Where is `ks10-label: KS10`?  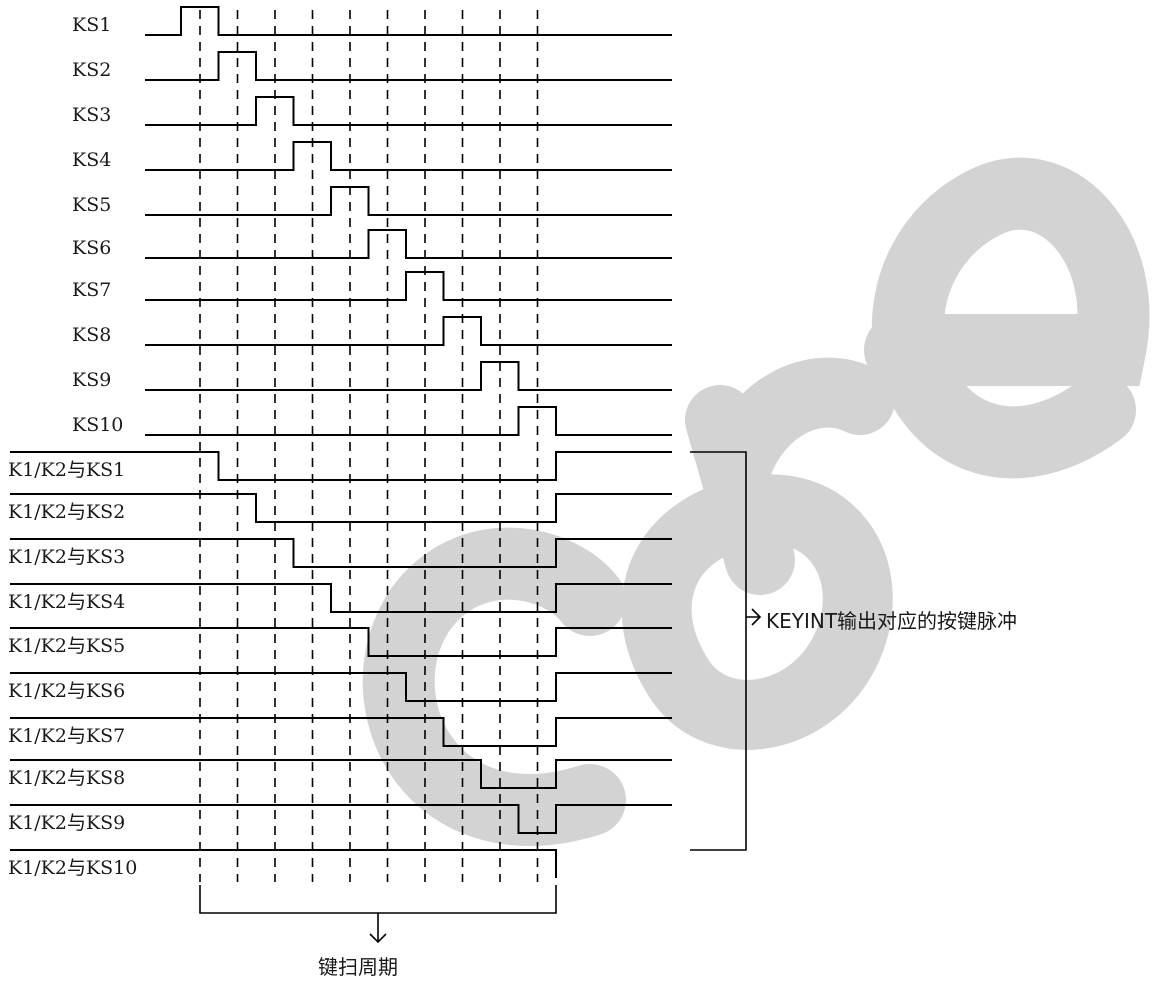
ks10-label: KS10 is located at coordinates (97, 425).